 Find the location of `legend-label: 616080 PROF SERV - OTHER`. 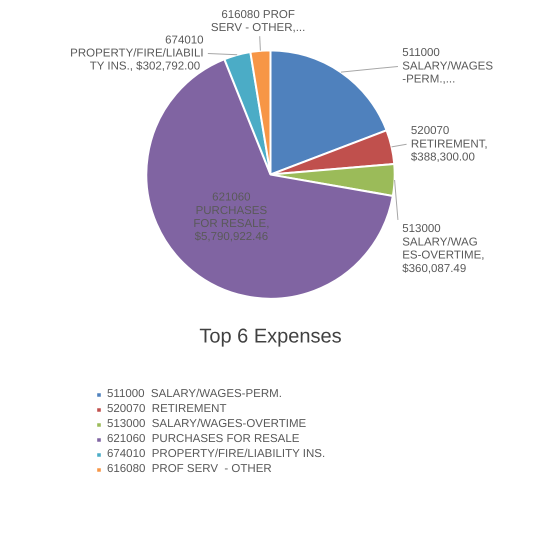

legend-label: 616080 PROF SERV - OTHER is located at coordinates (189, 469).